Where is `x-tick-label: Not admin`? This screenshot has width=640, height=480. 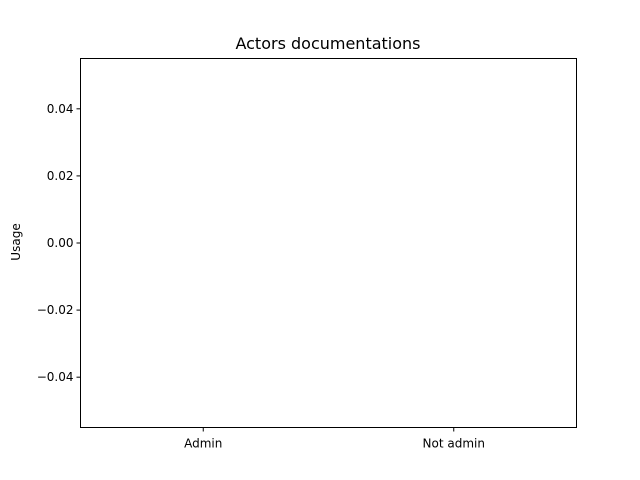 x-tick-label: Not admin is located at coordinates (454, 444).